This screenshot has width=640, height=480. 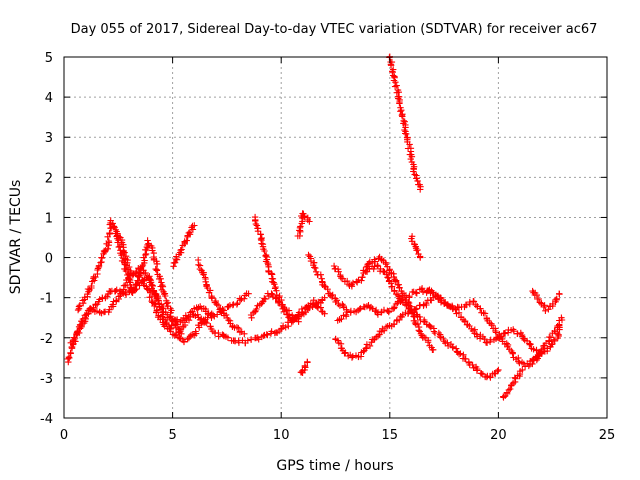 What do you see at coordinates (49, 178) in the screenshot?
I see `y-tick-label: 2` at bounding box center [49, 178].